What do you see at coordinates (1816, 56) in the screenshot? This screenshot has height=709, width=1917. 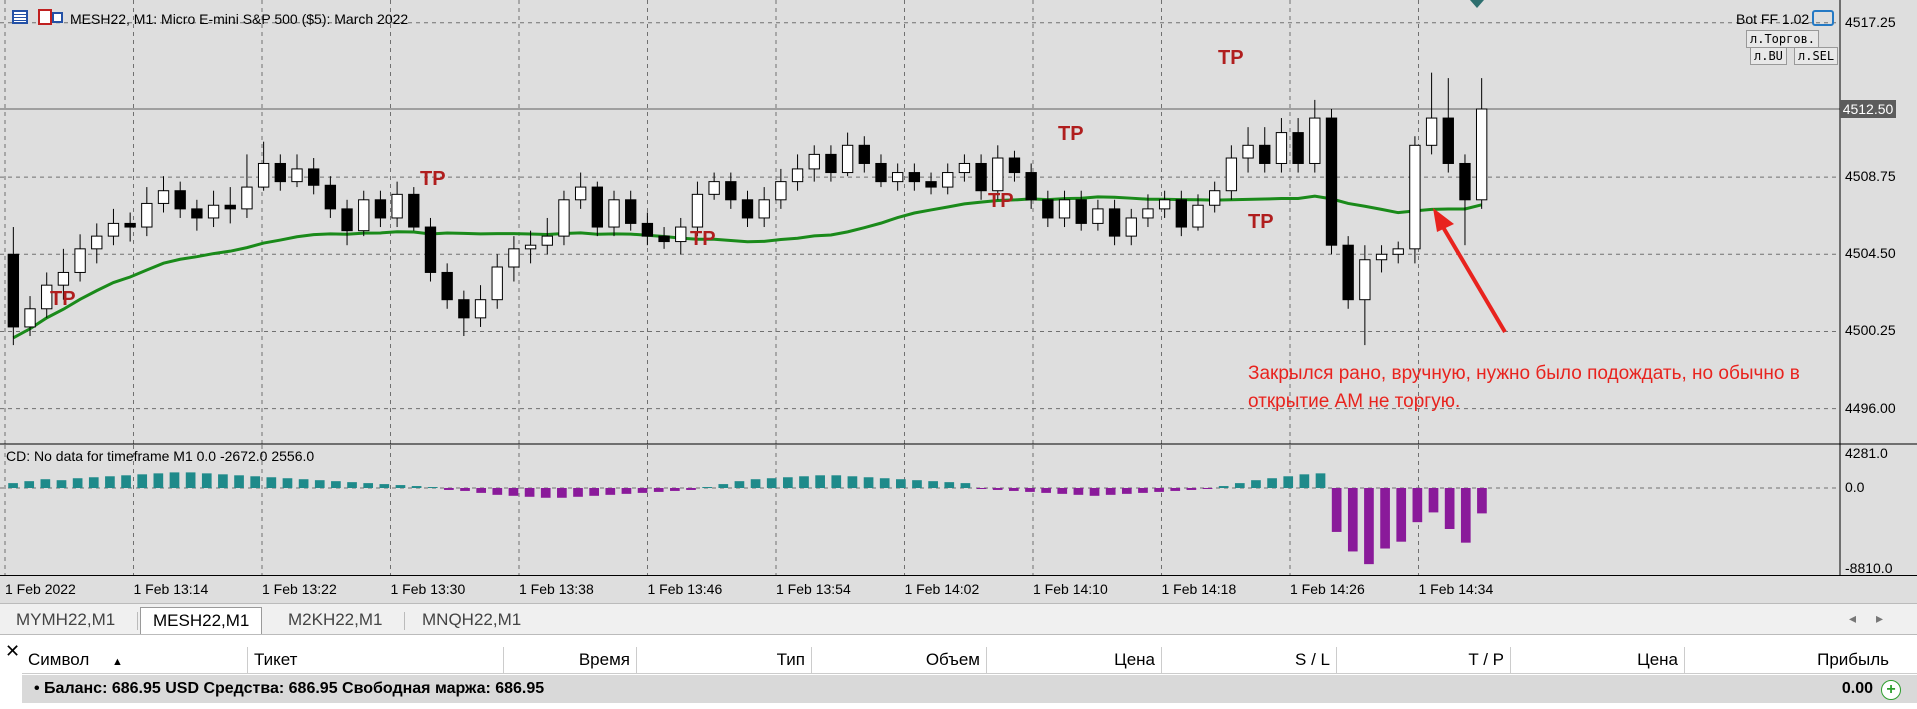 I see `bot-sel-button: л.SEL` at bounding box center [1816, 56].